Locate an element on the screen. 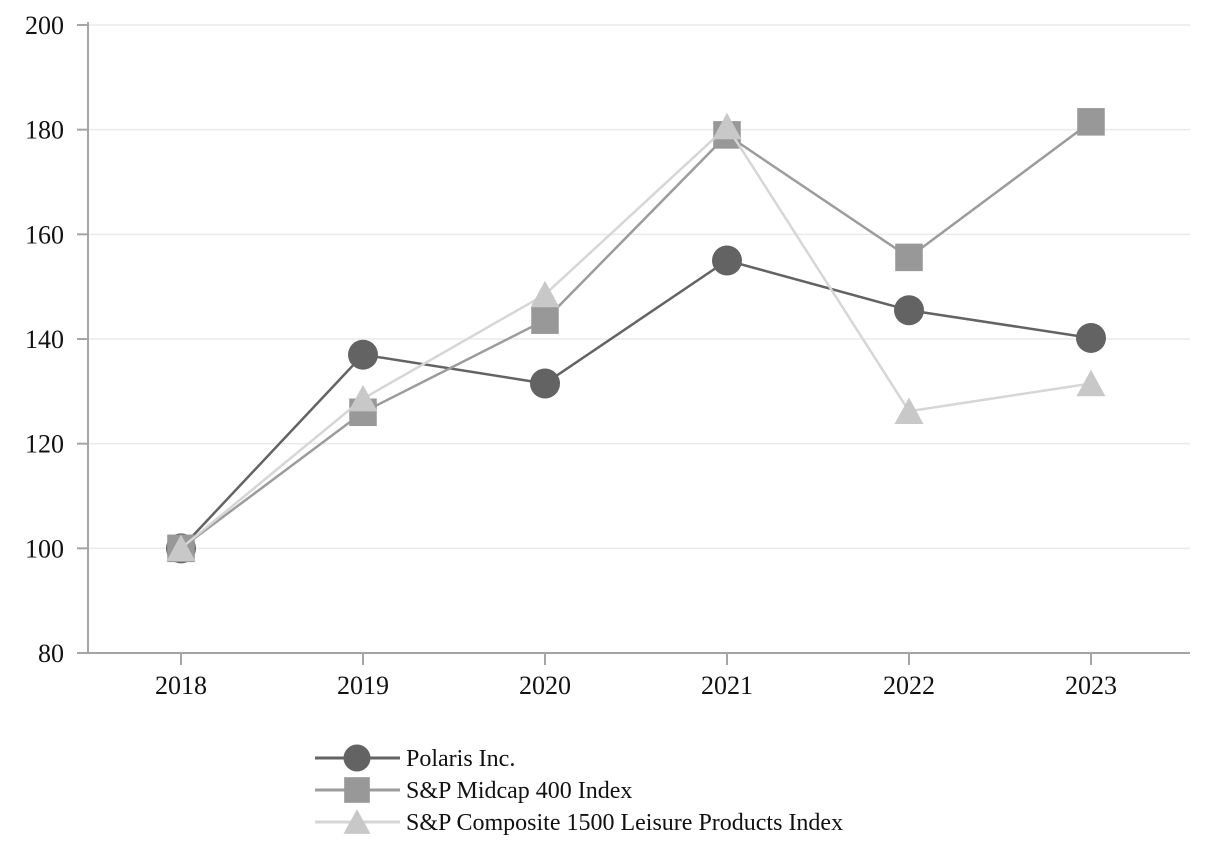  series-s-p-composite-1500-leisure-products-index-marker-2022 is located at coordinates (909, 410).